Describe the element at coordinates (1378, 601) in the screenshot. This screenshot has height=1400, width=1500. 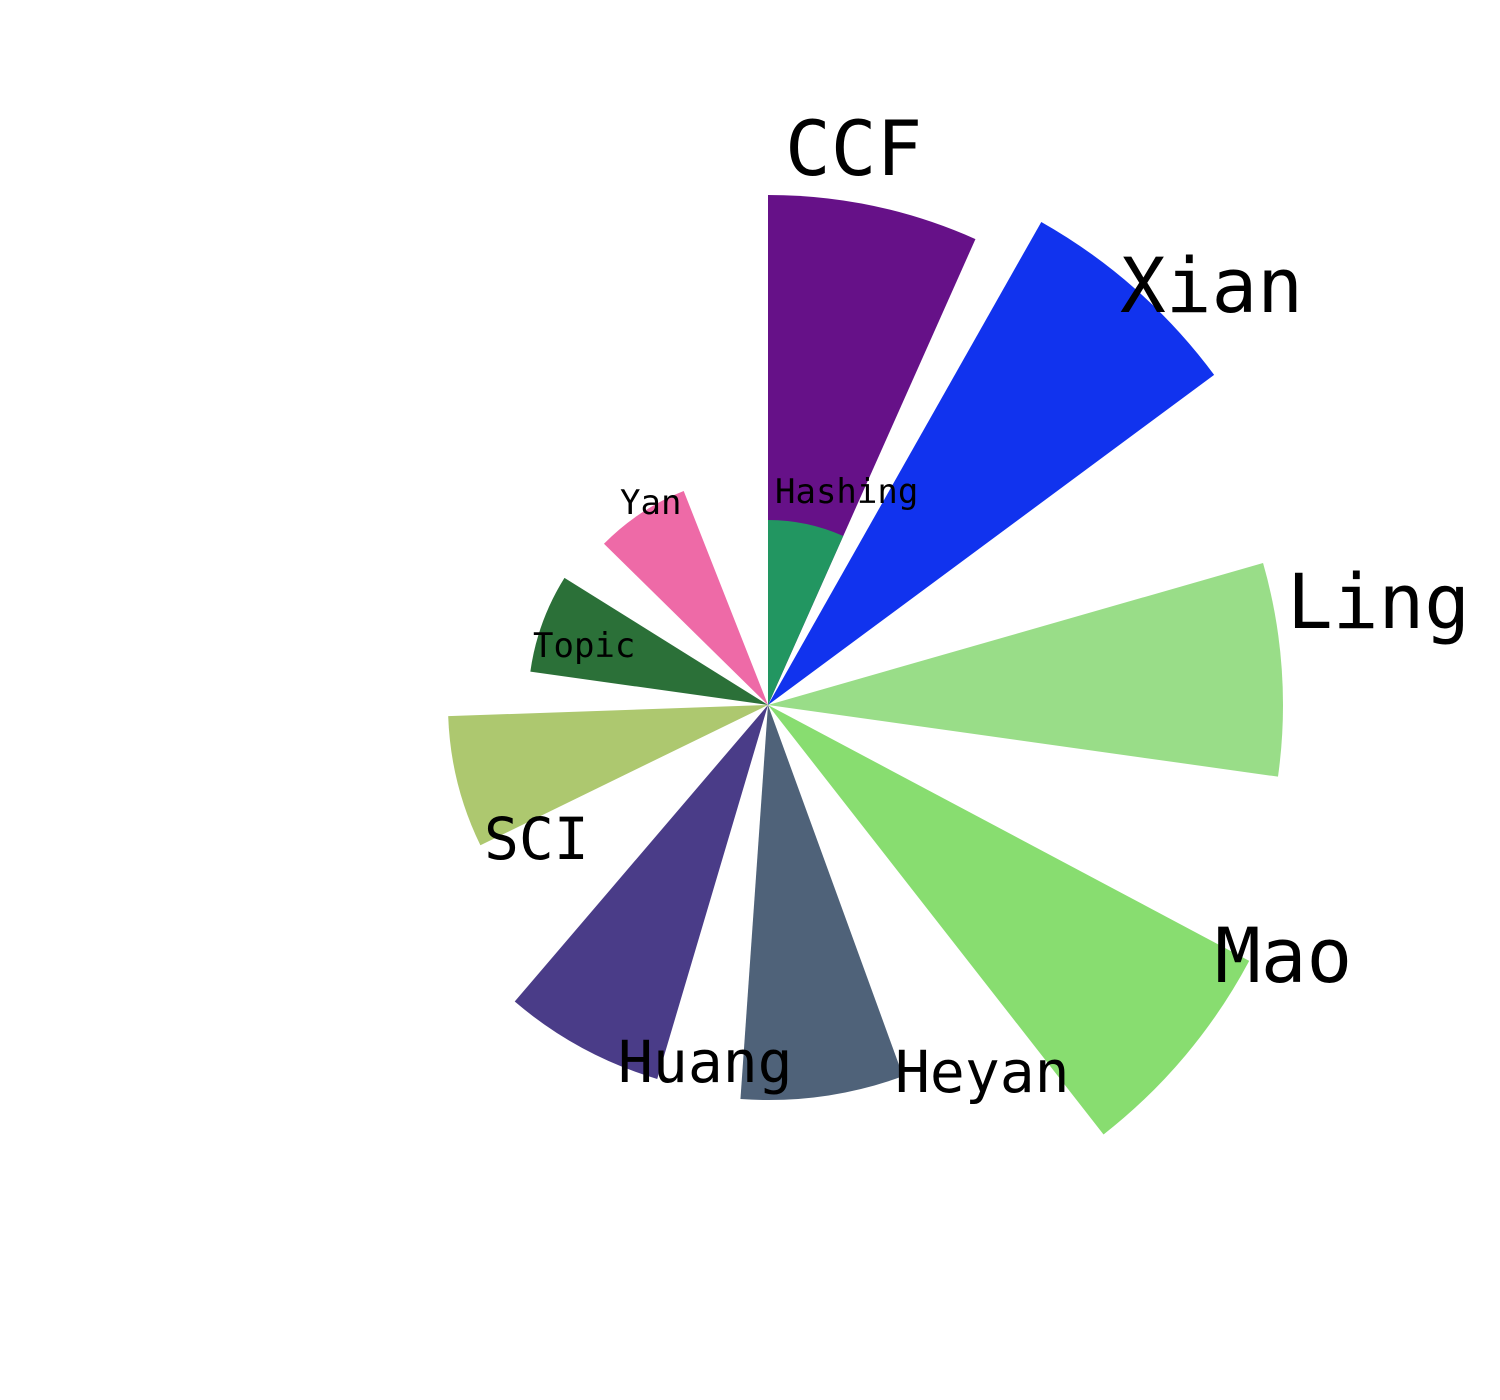
I see `label-ling: Ling` at that location.